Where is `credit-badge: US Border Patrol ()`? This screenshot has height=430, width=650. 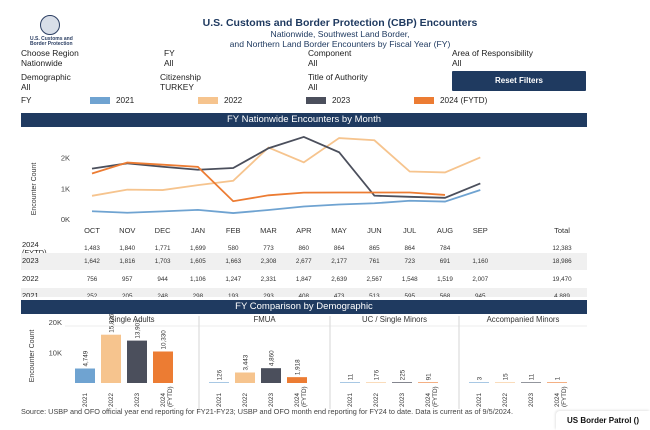 credit-badge: US Border Patrol () is located at coordinates (603, 420).